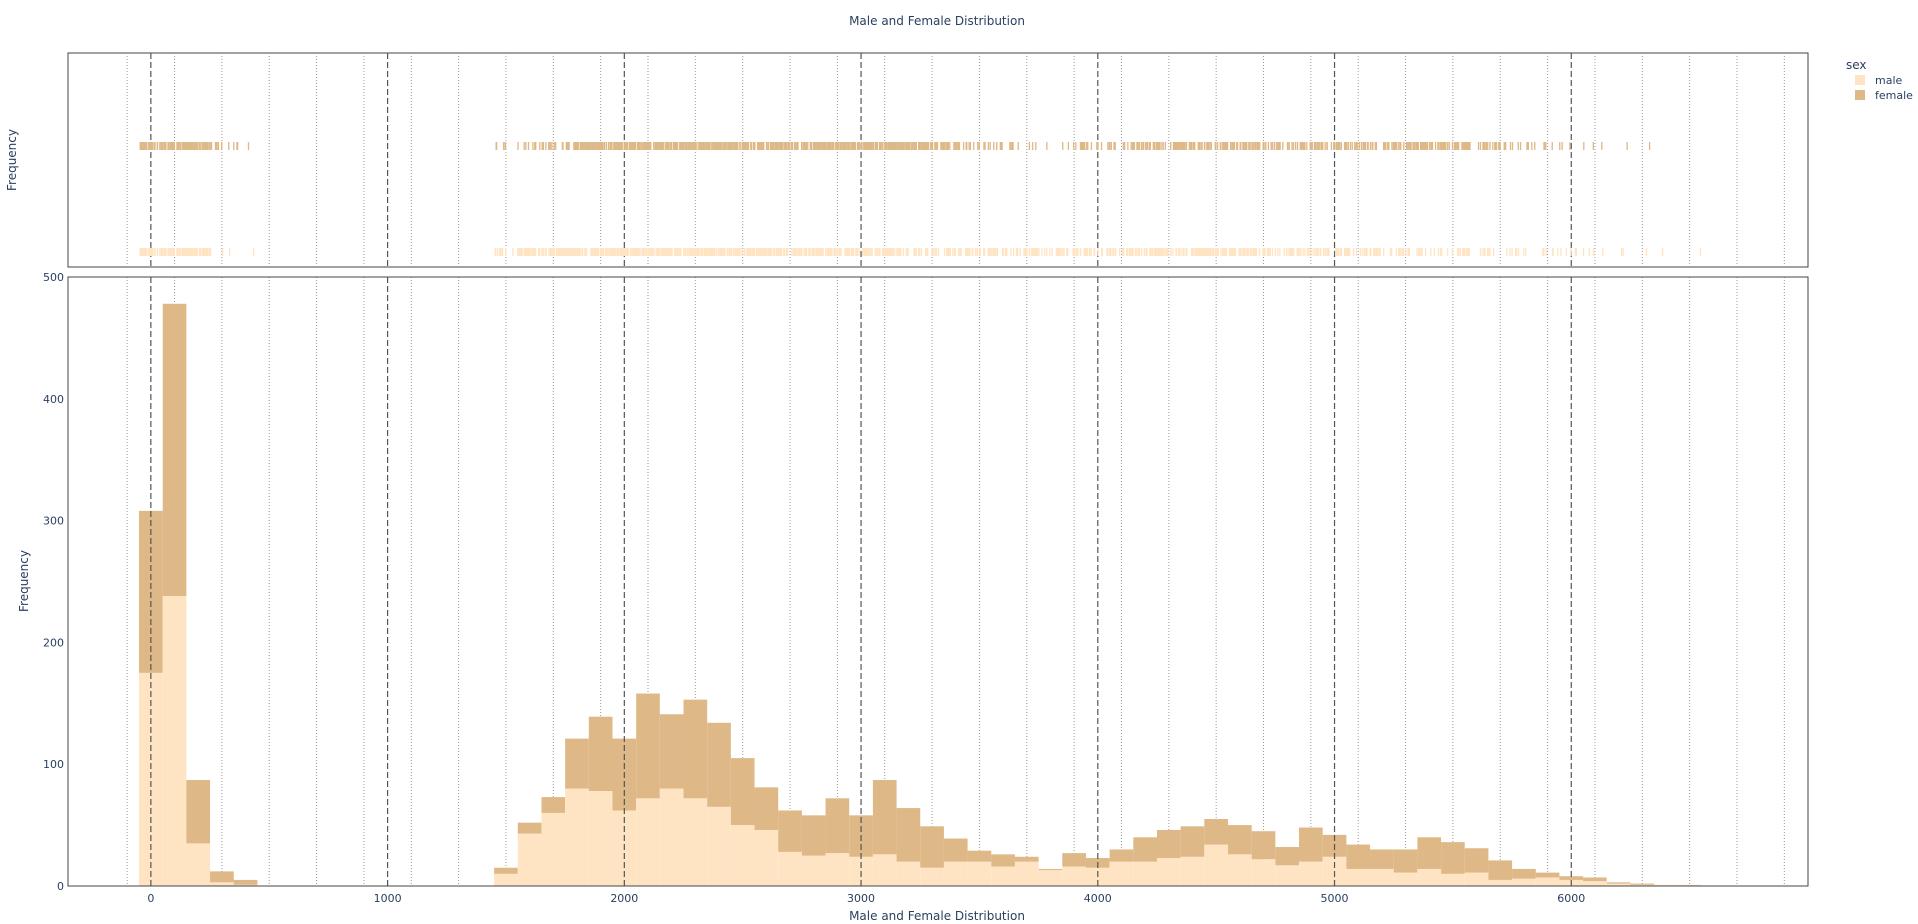  Describe the element at coordinates (53, 521) in the screenshot. I see `y-tick-label: 300` at that location.